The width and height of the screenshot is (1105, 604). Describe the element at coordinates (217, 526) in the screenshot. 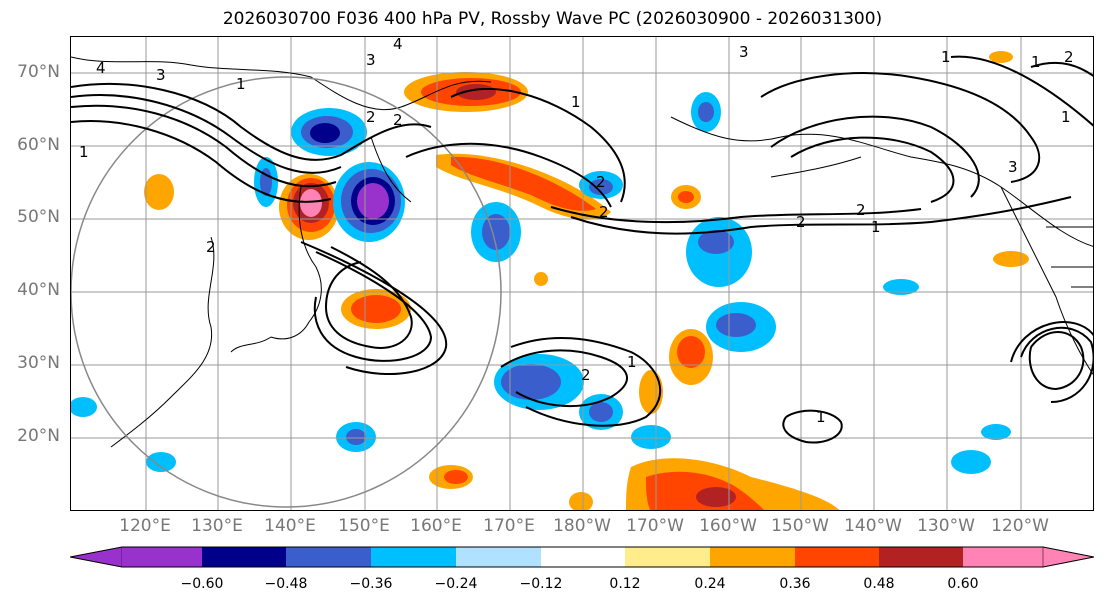

I see `lon-label-130e: 130°E` at that location.